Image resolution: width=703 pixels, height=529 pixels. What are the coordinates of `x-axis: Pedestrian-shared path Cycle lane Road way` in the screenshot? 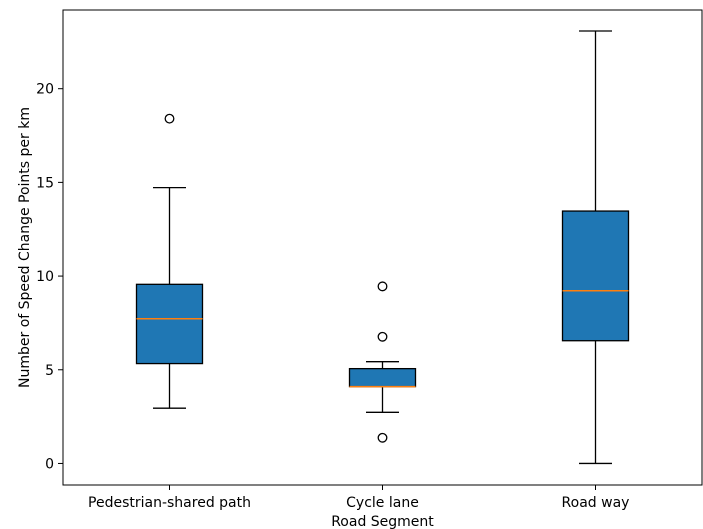 It's located at (358, 498).